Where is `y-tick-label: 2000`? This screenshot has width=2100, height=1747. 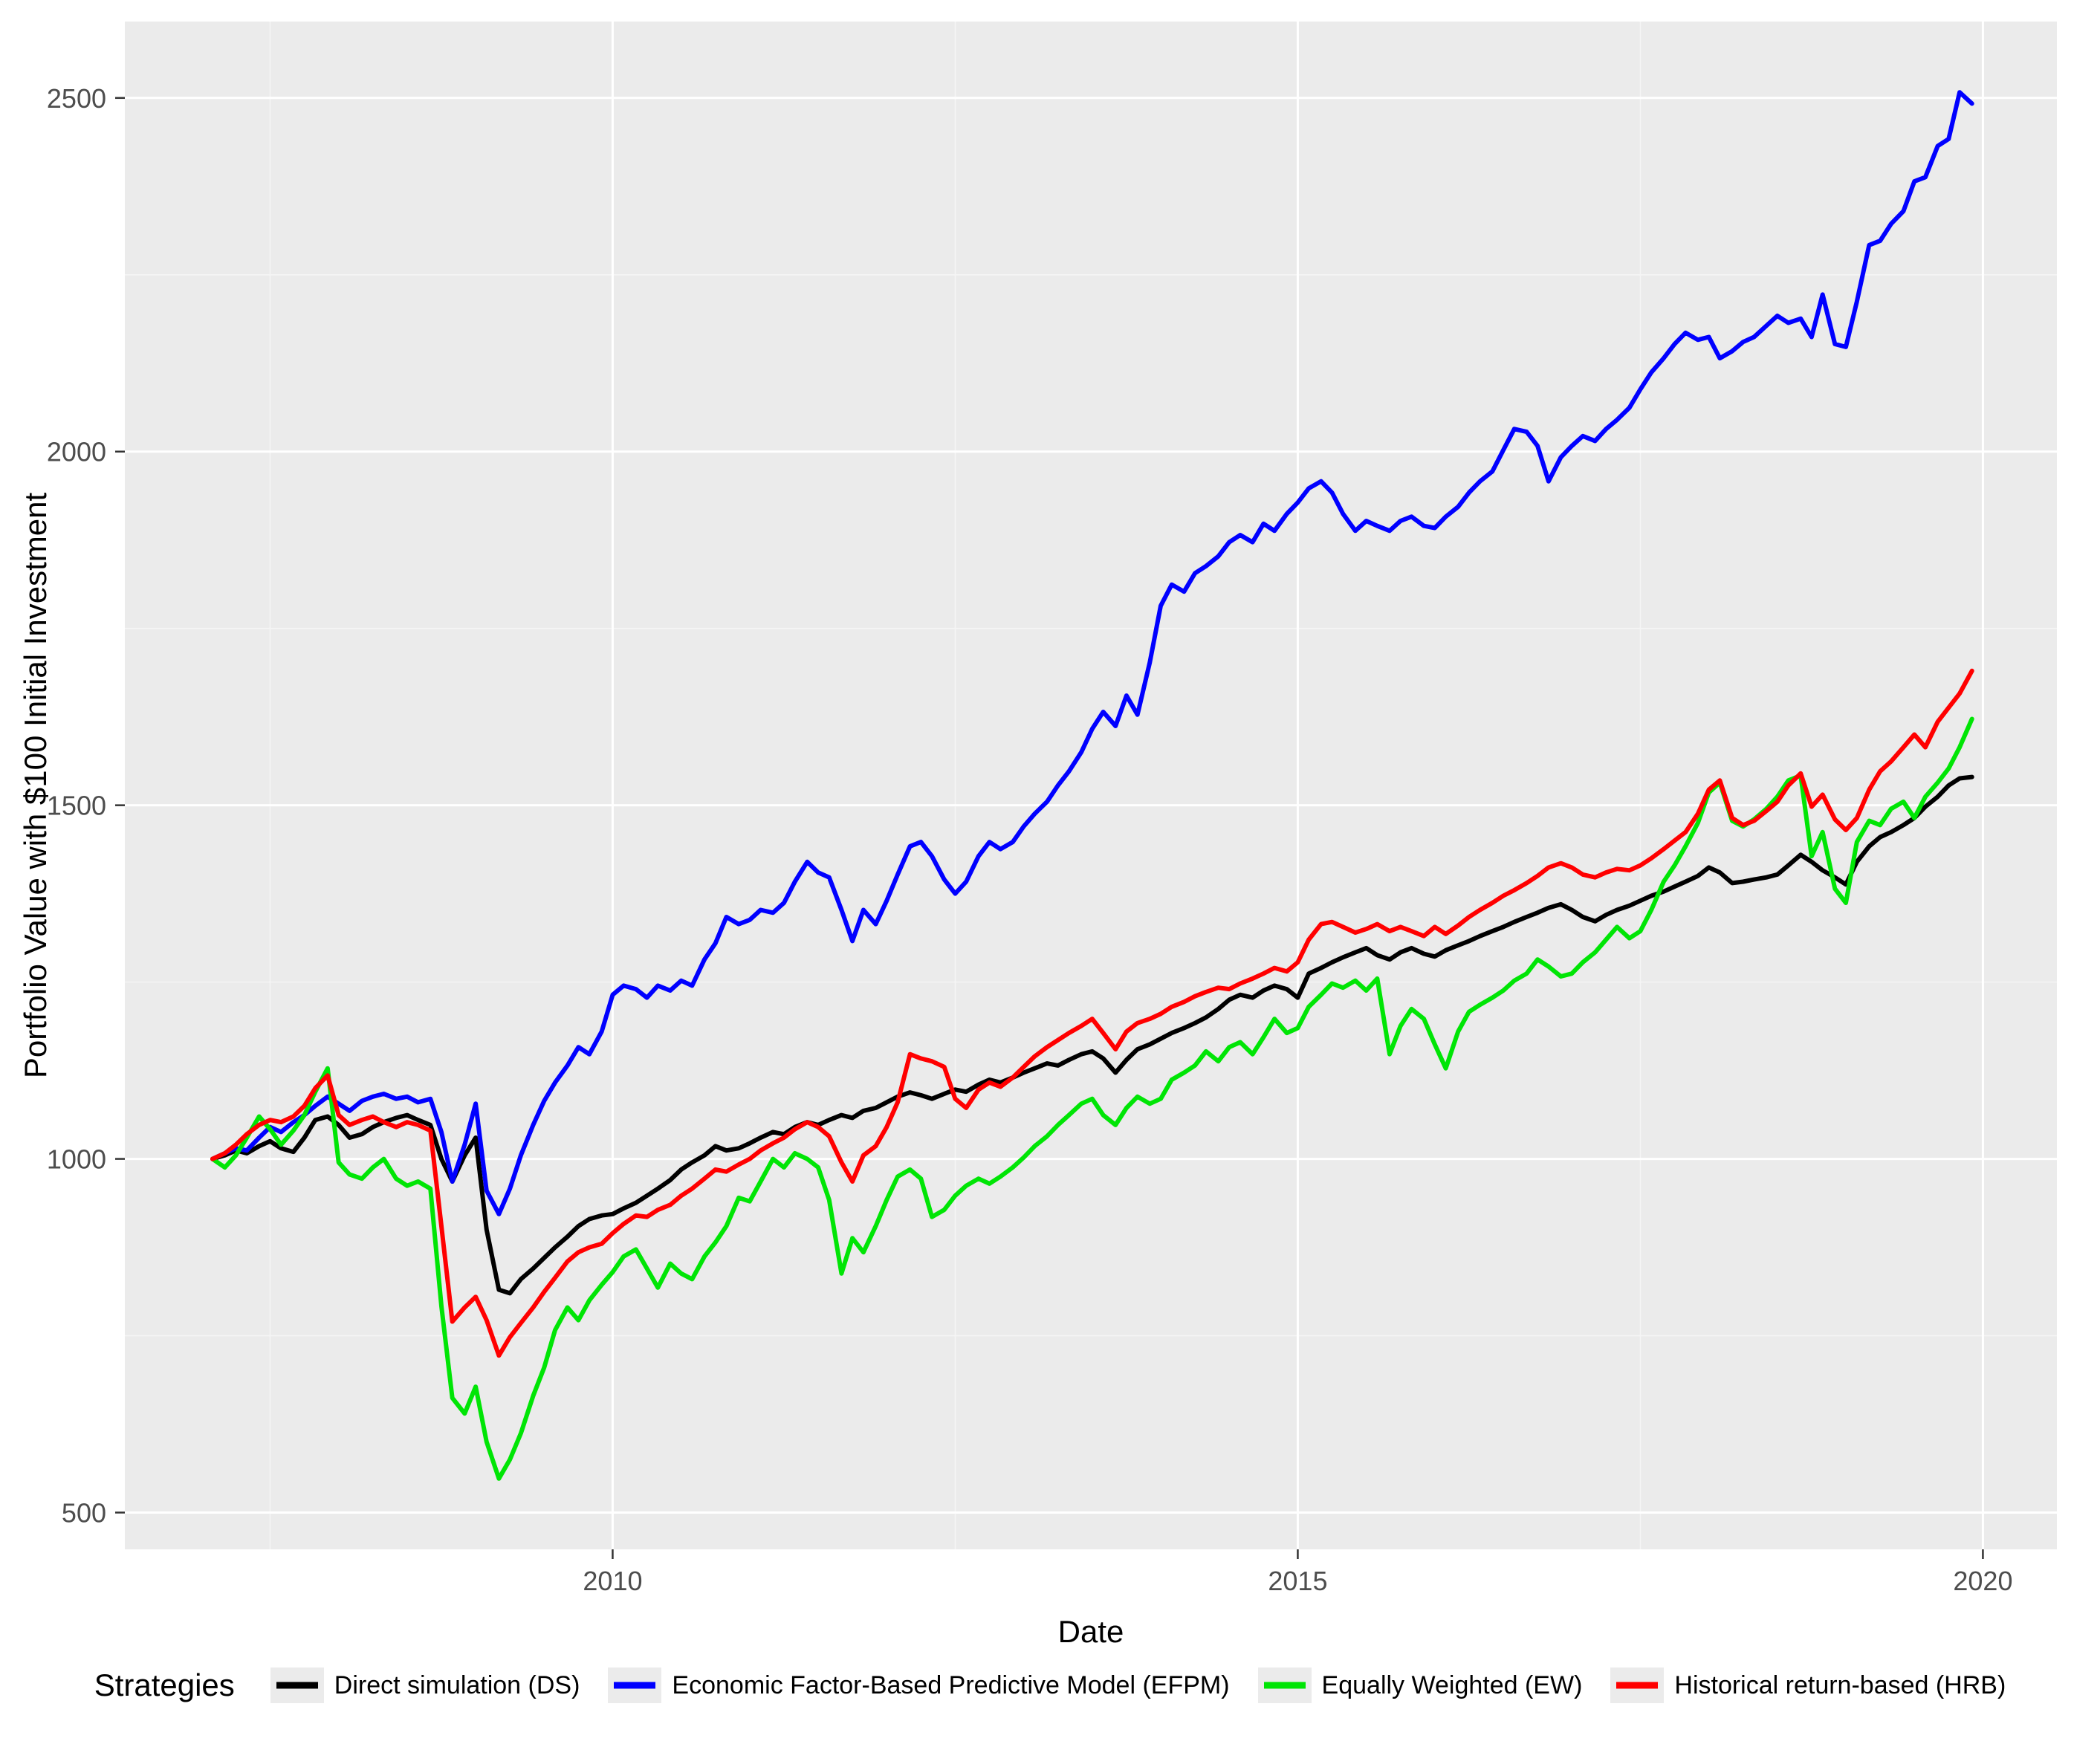
y-tick-label: 2000 is located at coordinates (76, 452).